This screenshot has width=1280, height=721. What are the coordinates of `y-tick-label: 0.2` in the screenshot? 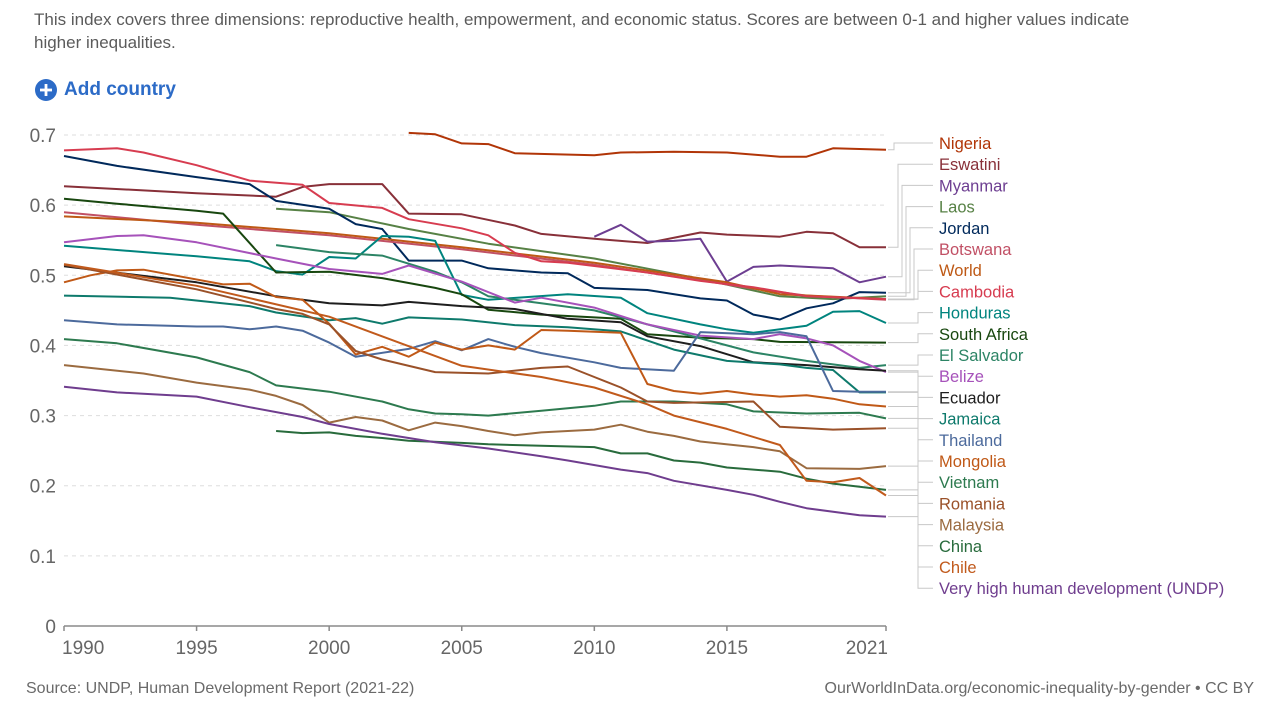 It's located at (43, 487).